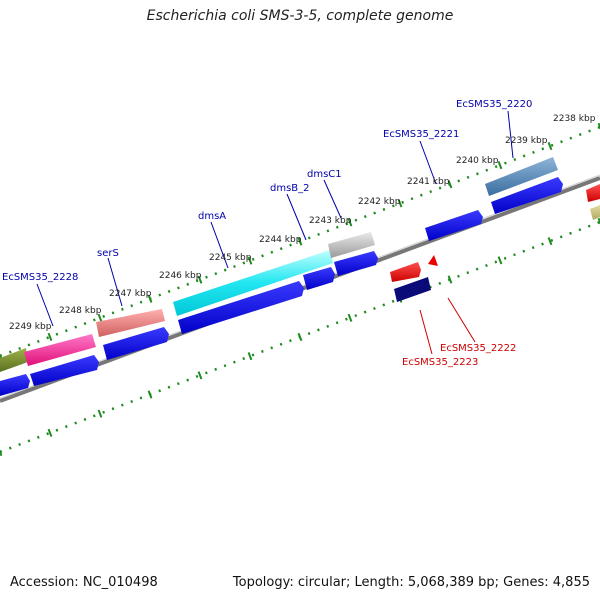  What do you see at coordinates (379, 202) in the screenshot?
I see `kbp-label: 2242 kbp` at bounding box center [379, 202].